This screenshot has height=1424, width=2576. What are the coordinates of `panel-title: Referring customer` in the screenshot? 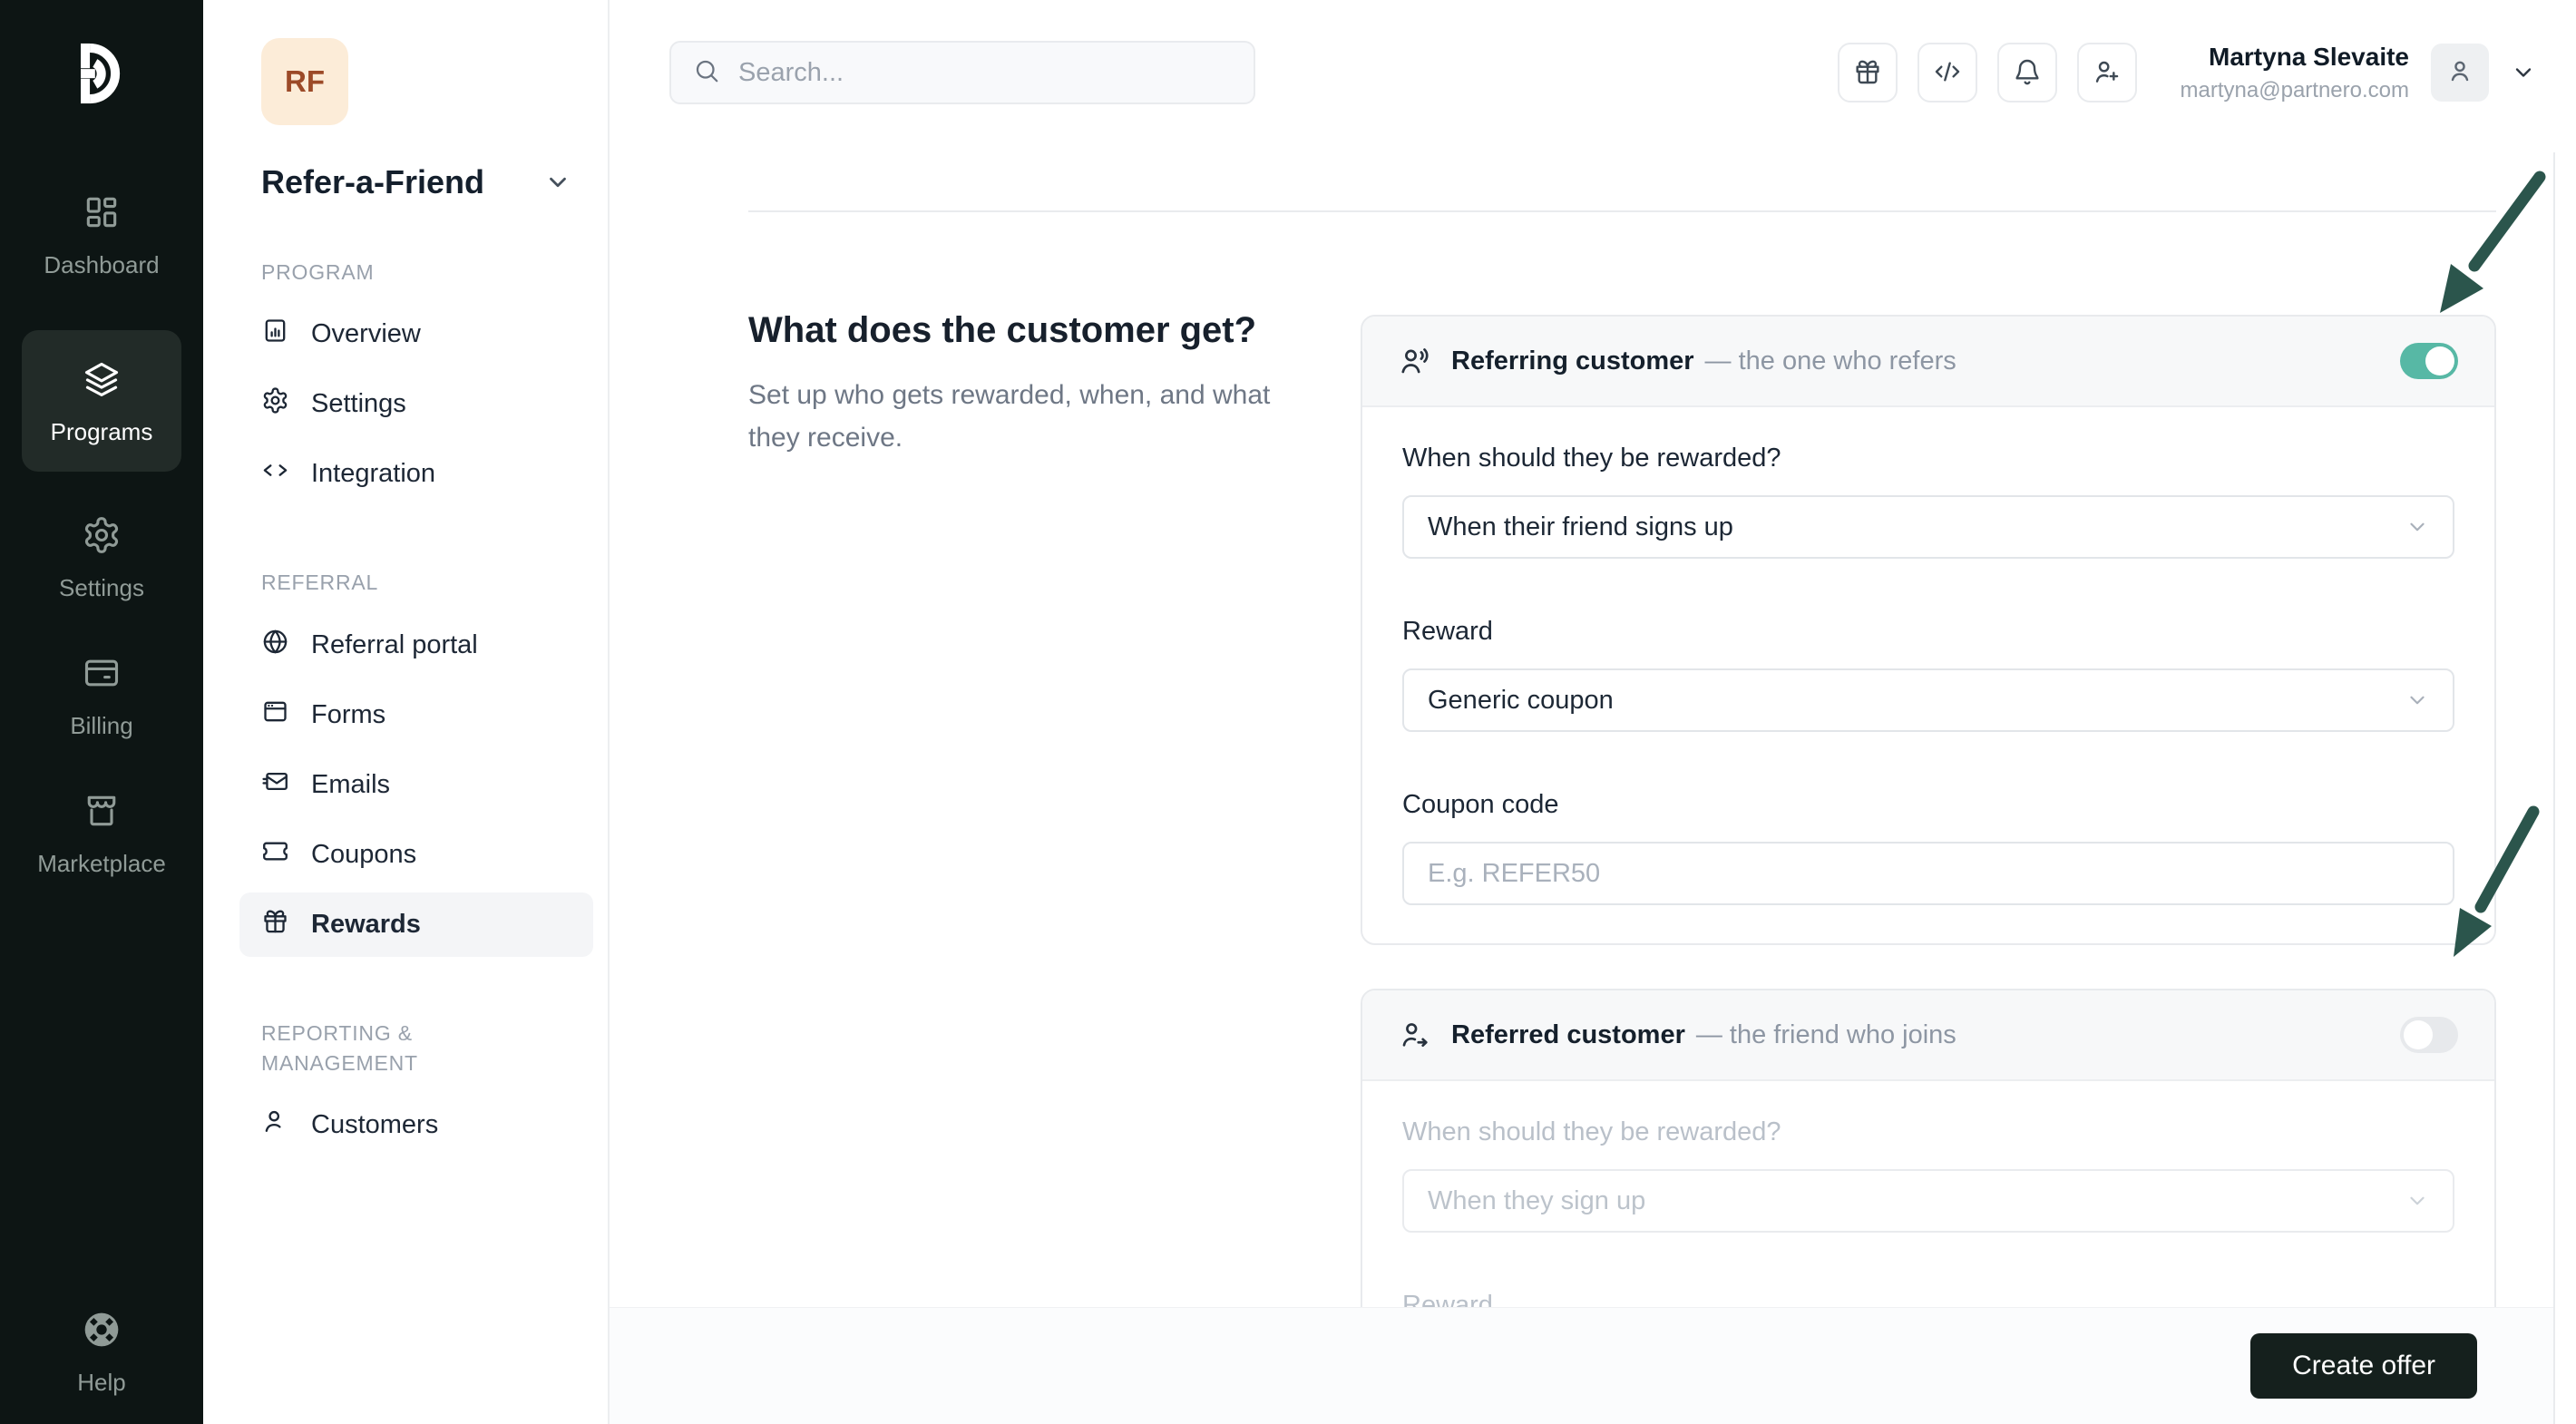 It's located at (1572, 361).